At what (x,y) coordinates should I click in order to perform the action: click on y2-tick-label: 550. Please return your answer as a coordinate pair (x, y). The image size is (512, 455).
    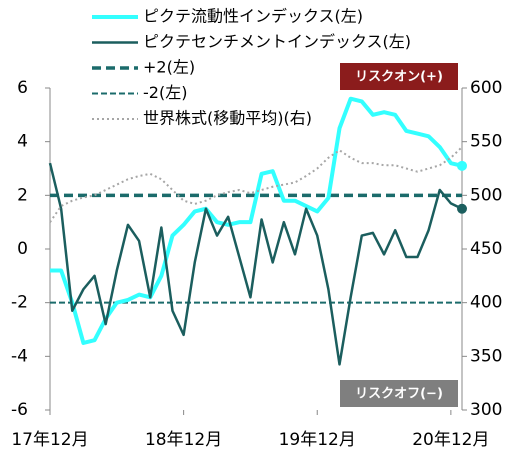
    Looking at the image, I should click on (486, 142).